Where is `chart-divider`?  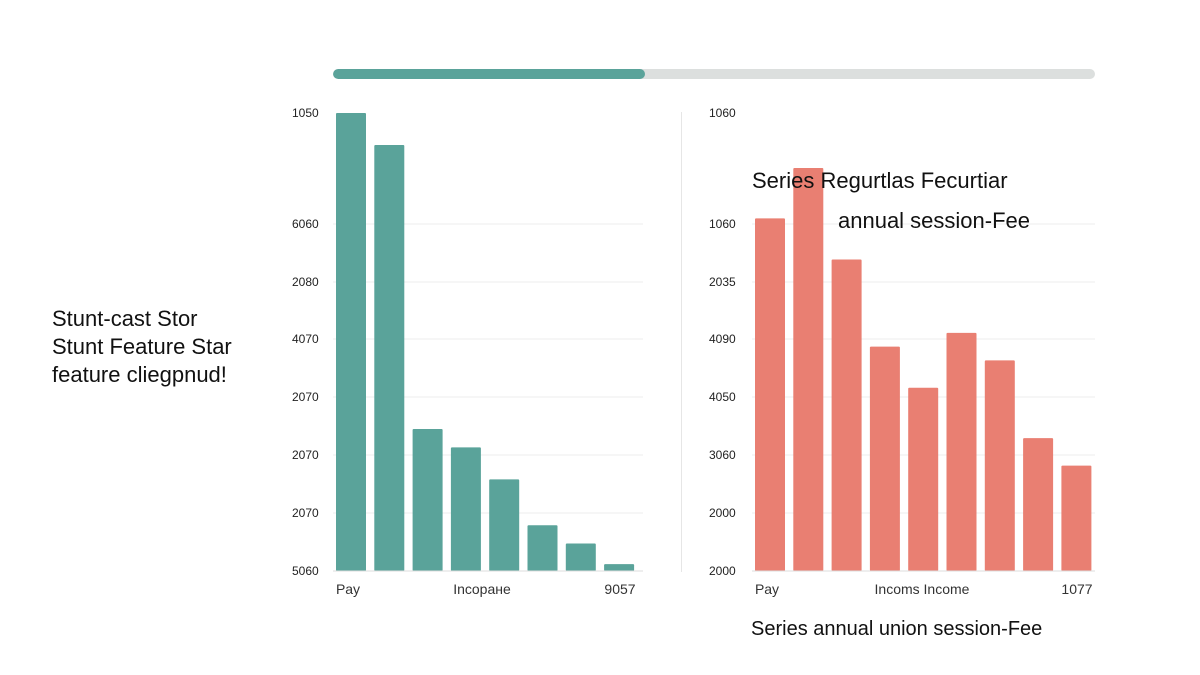
chart-divider is located at coordinates (681, 342).